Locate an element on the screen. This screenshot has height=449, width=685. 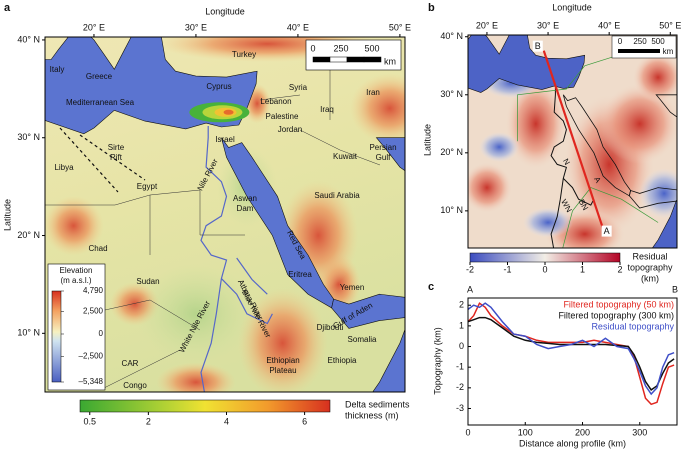
colorbar-title: (km) is located at coordinates (650, 278).